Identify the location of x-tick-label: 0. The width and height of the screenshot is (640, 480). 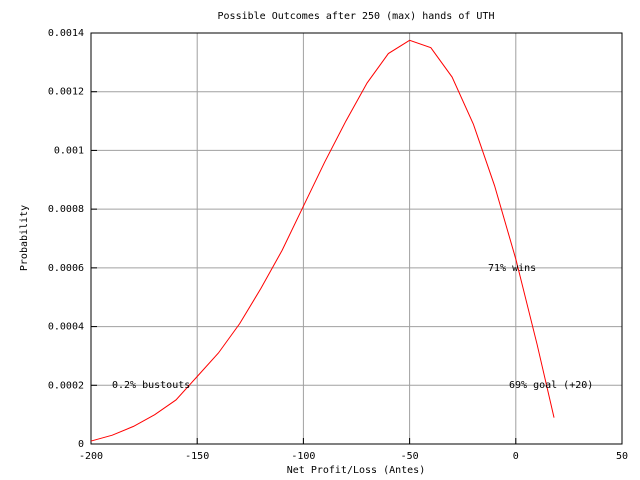
(516, 456).